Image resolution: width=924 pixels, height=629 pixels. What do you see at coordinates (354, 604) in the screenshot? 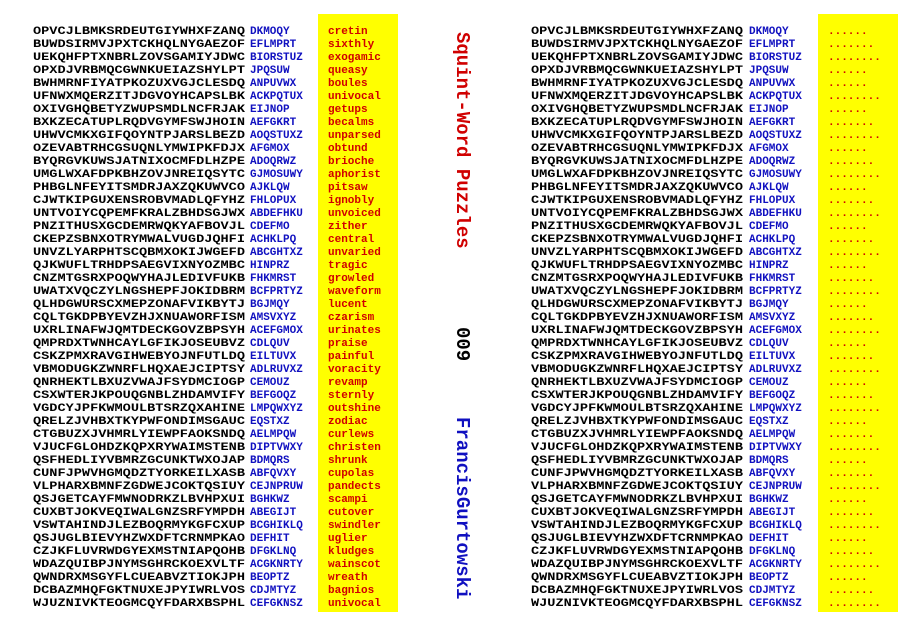
I see `answer-word: univocal` at bounding box center [354, 604].